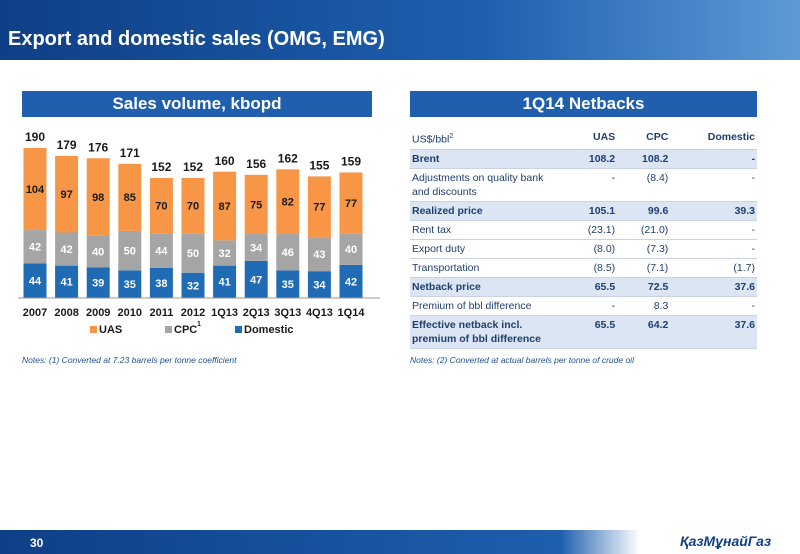 This screenshot has width=800, height=554. I want to click on slide-title: Export and domestic sales (OMG, EMG), so click(196, 39).